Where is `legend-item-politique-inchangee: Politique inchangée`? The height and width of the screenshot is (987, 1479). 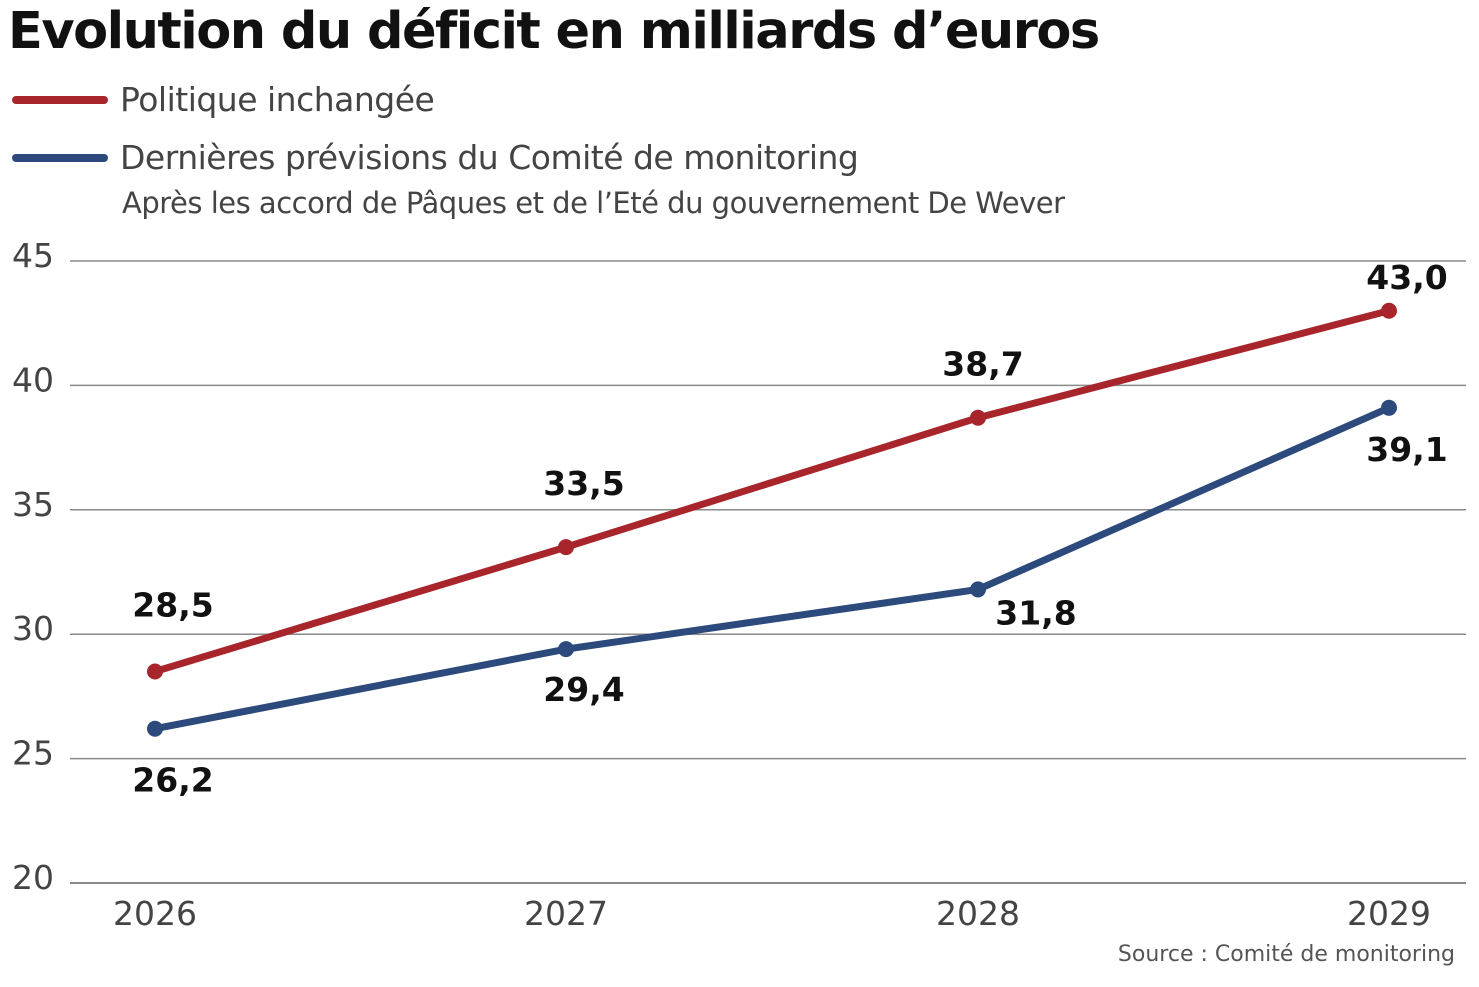
legend-item-politique-inchangee: Politique inchangée is located at coordinates (223, 99).